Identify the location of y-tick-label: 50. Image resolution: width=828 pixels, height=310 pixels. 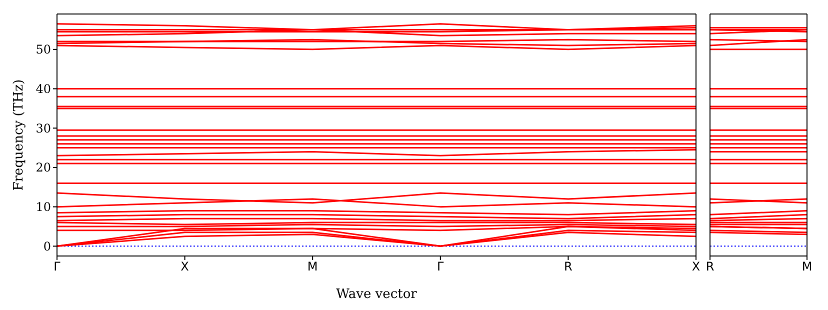
(43, 49).